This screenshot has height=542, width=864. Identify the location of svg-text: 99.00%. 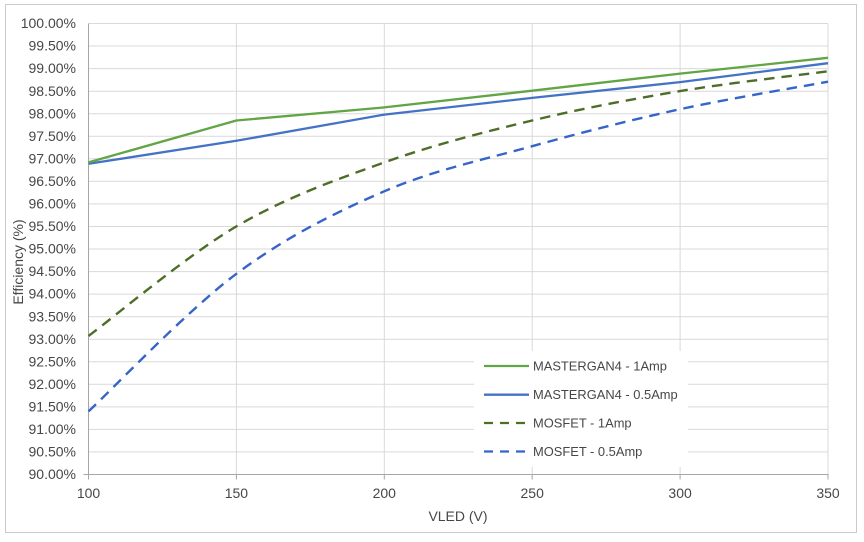
(52, 68).